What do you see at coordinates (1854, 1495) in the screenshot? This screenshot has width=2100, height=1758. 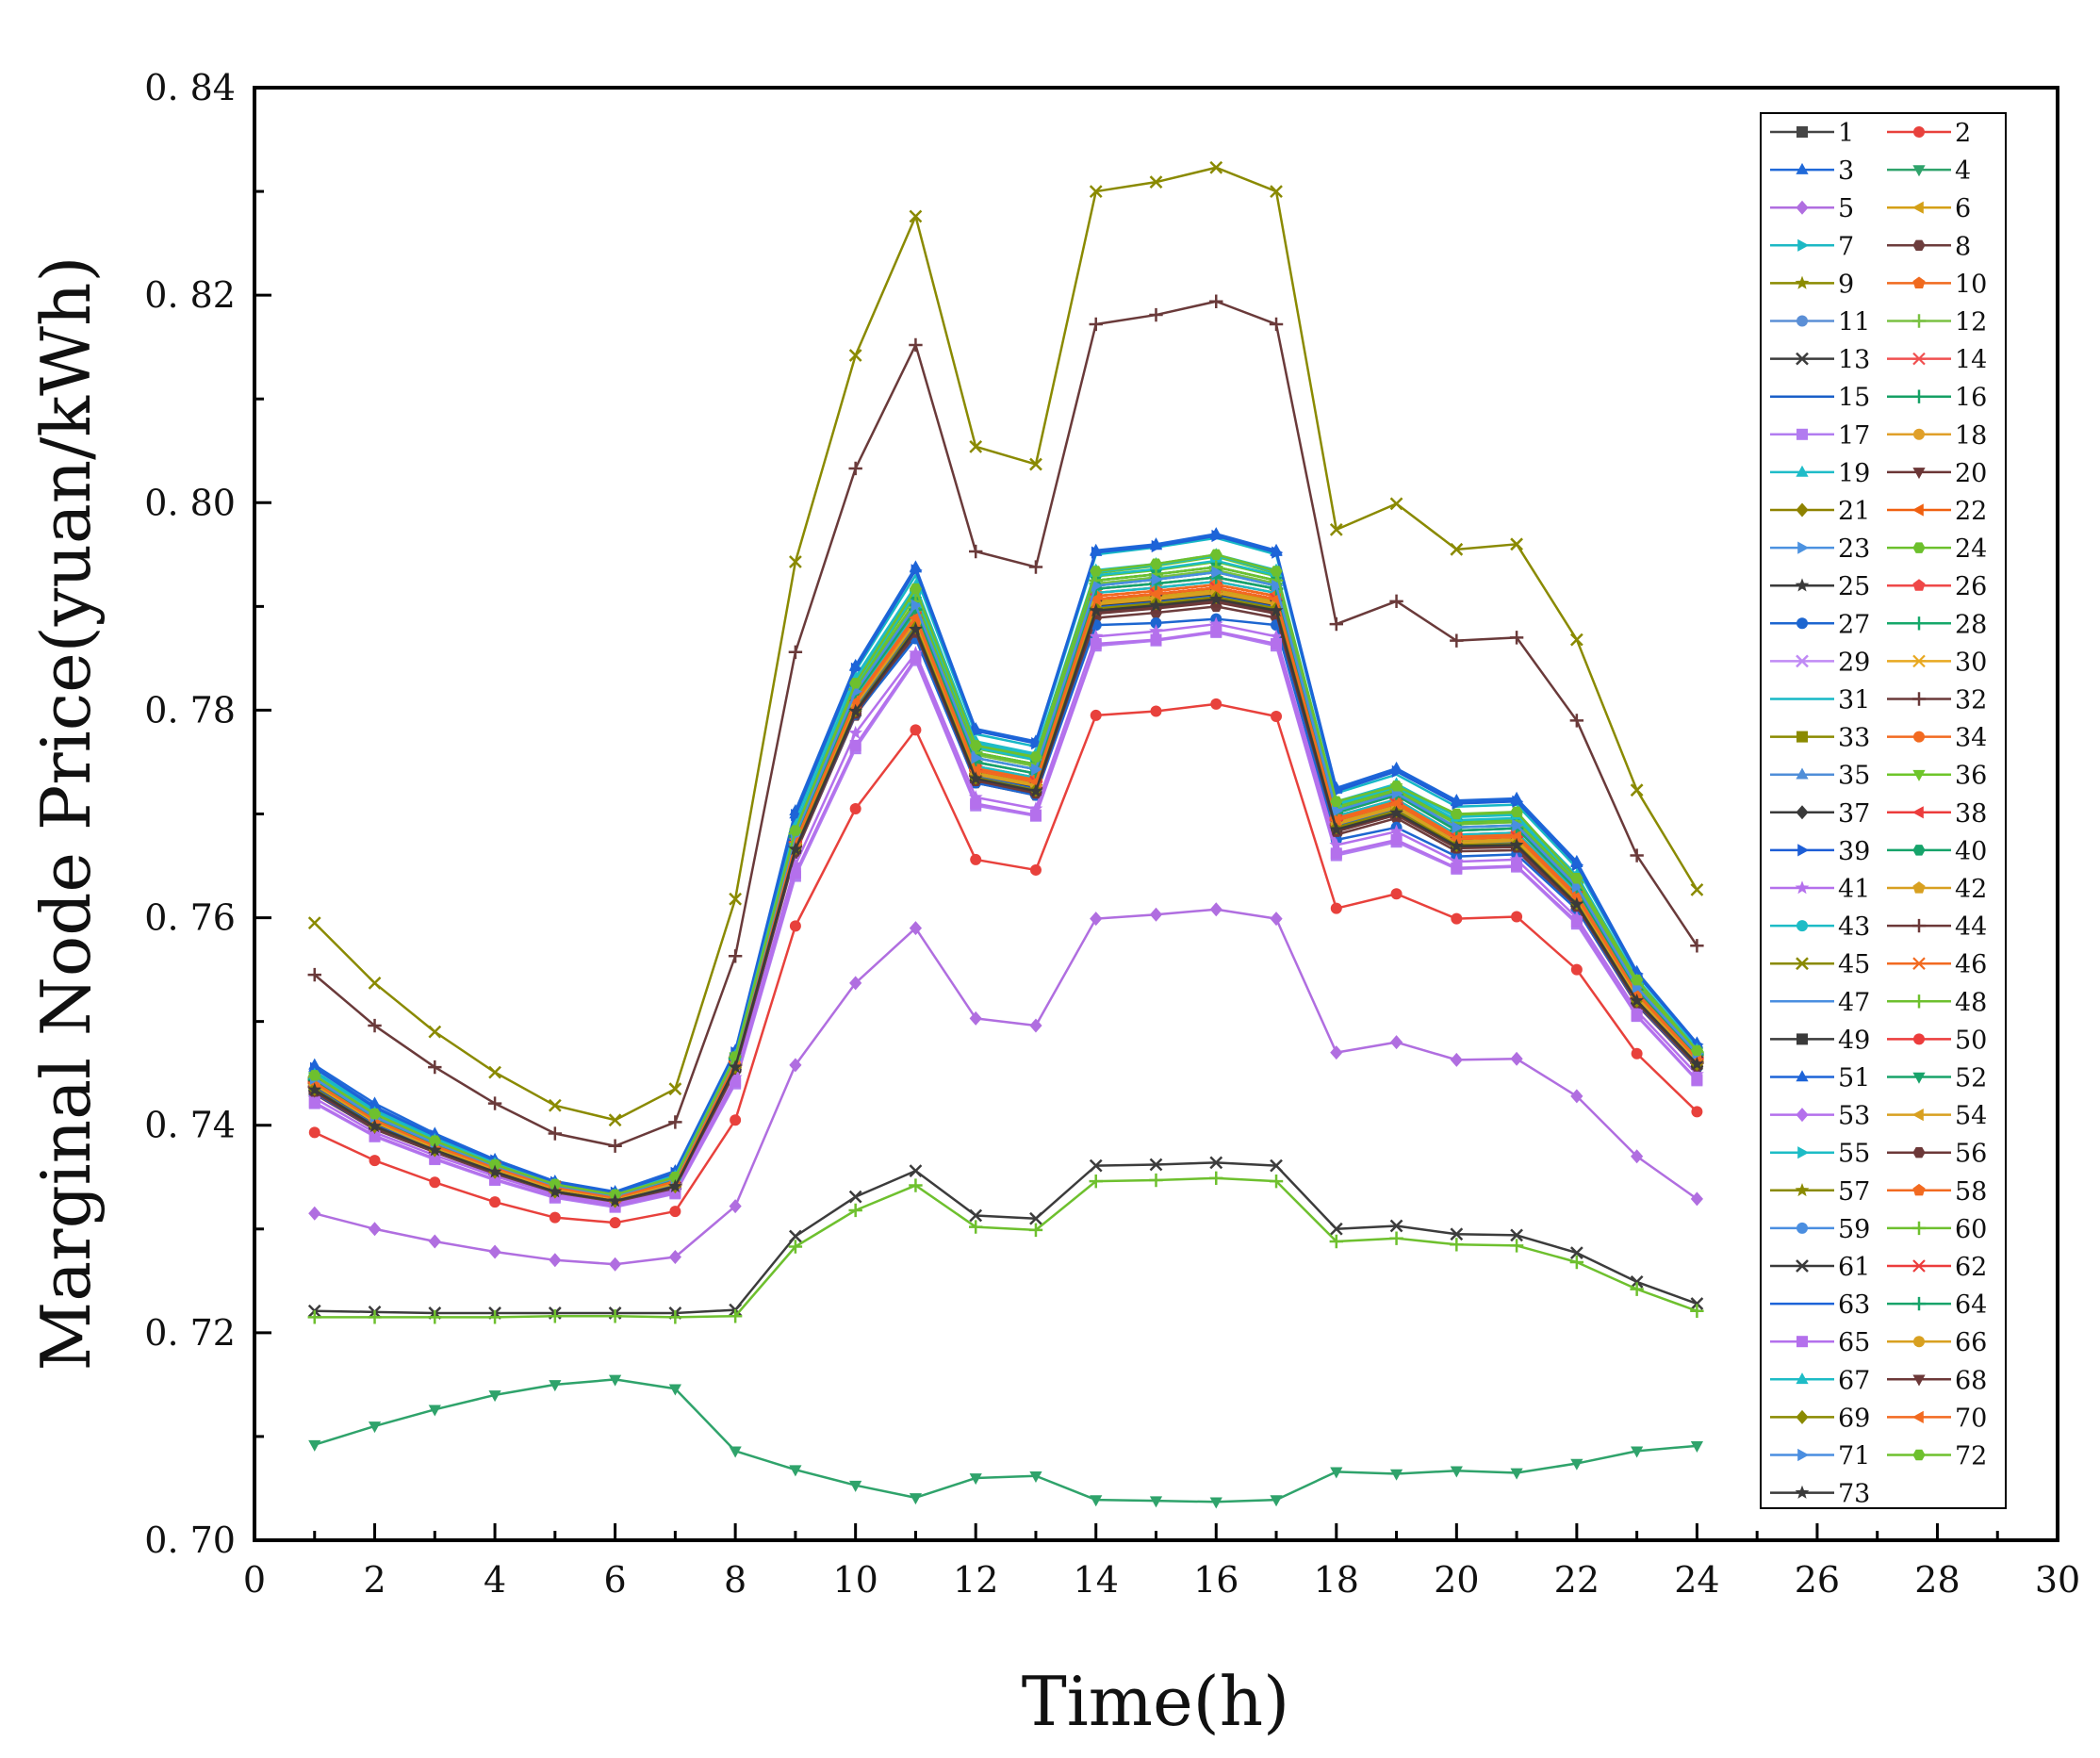 I see `legend-label: 73` at bounding box center [1854, 1495].